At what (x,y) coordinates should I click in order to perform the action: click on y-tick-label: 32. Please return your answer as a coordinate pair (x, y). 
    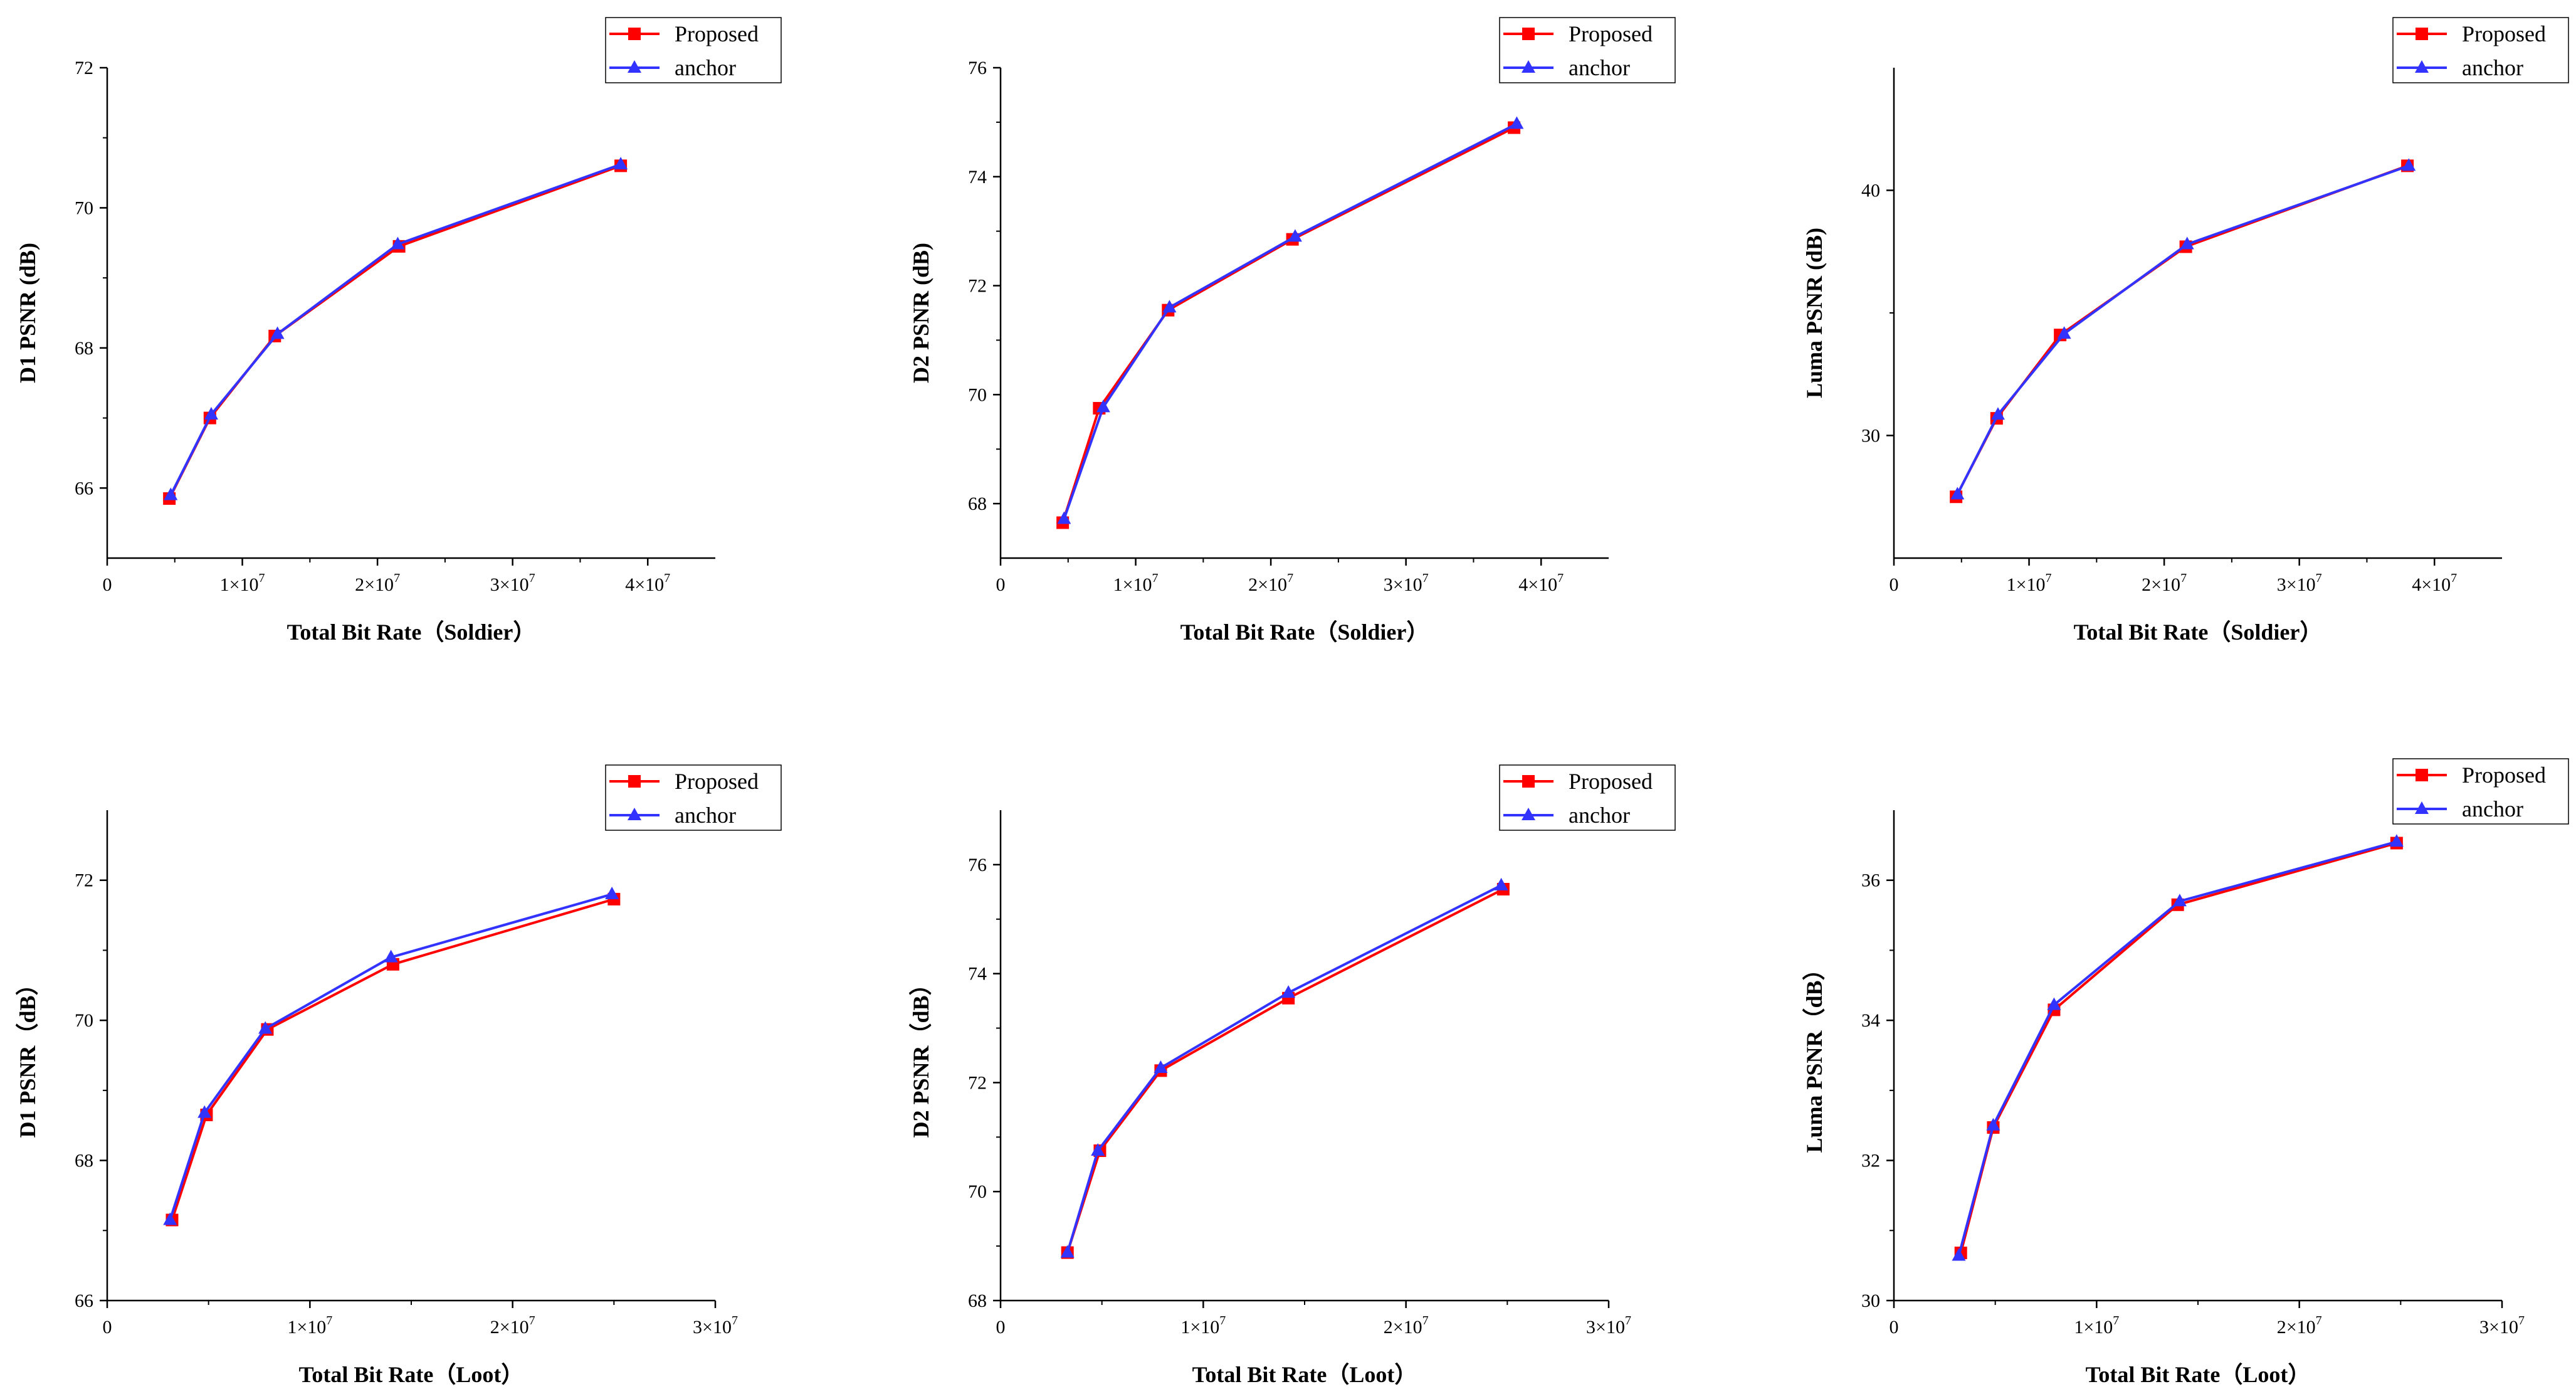
    Looking at the image, I should click on (1870, 1161).